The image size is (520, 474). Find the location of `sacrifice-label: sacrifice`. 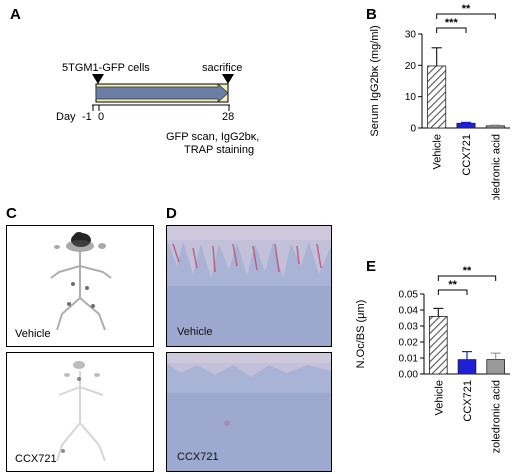

sacrifice-label: sacrifice is located at coordinates (222, 68).